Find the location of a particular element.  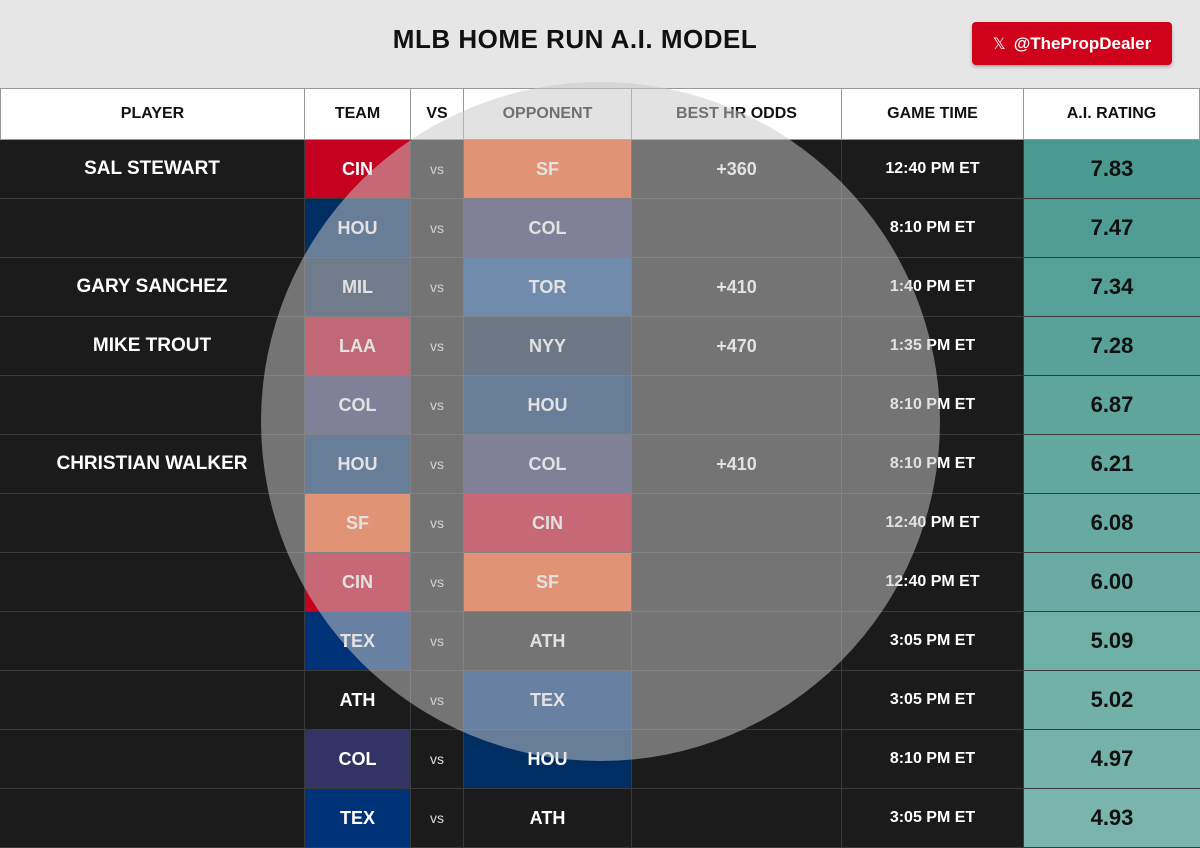

player-name-cell: GARY SANCHEZ is located at coordinates (152, 287).